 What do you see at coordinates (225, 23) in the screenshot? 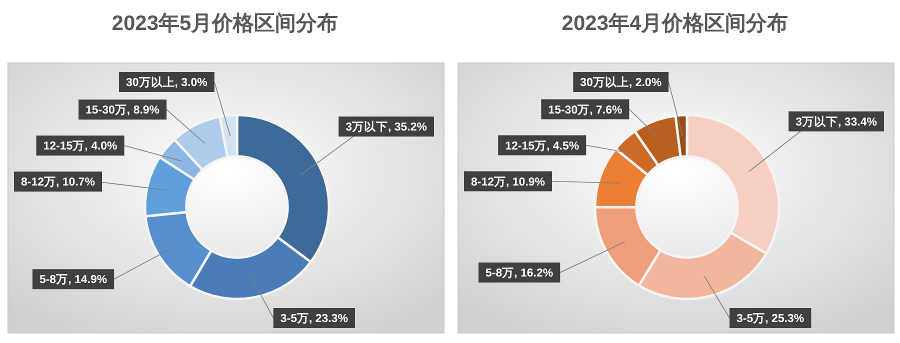
I see `chart-title: 2023年5月价格区间分布` at bounding box center [225, 23].